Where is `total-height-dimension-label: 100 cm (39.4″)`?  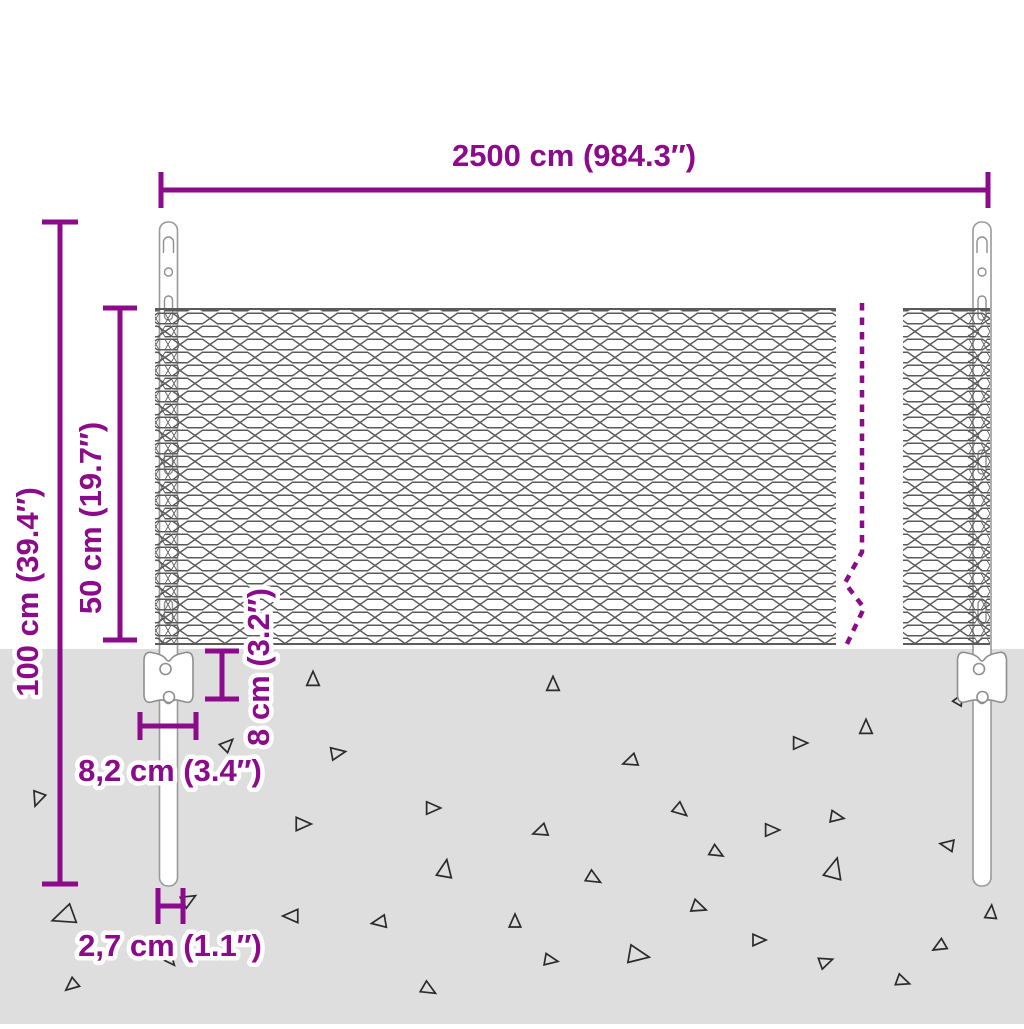 total-height-dimension-label: 100 cm (39.4″) is located at coordinates (27, 592).